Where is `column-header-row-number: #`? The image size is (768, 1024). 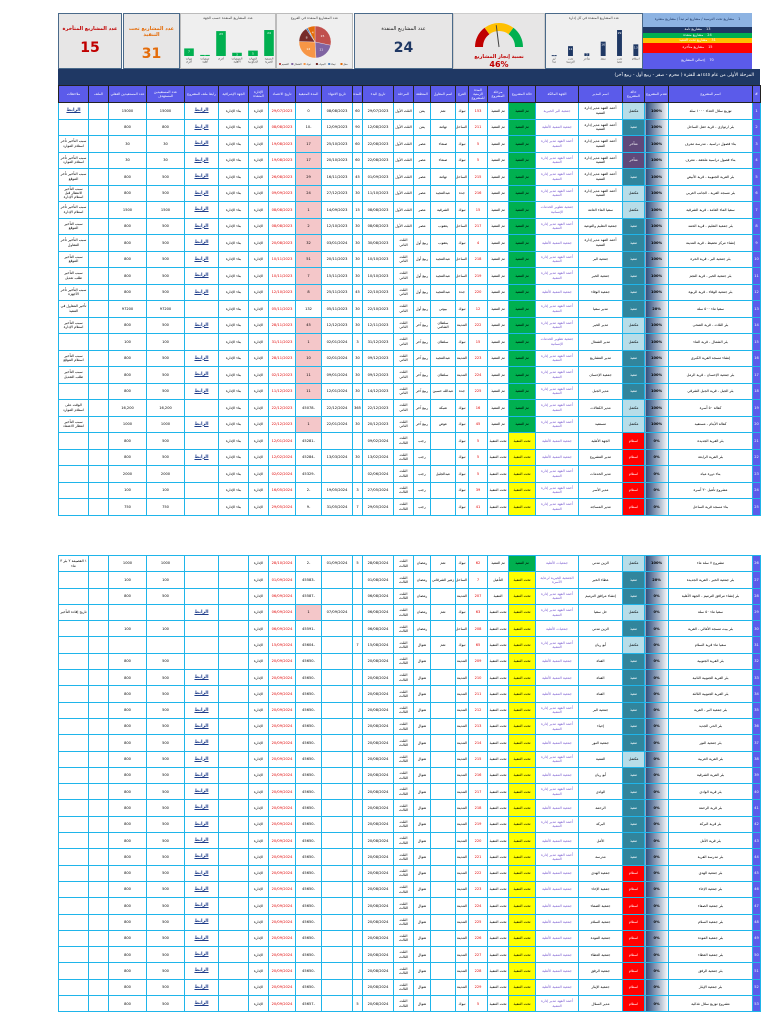
column-header-row-number: # is located at coordinates (756, 94).